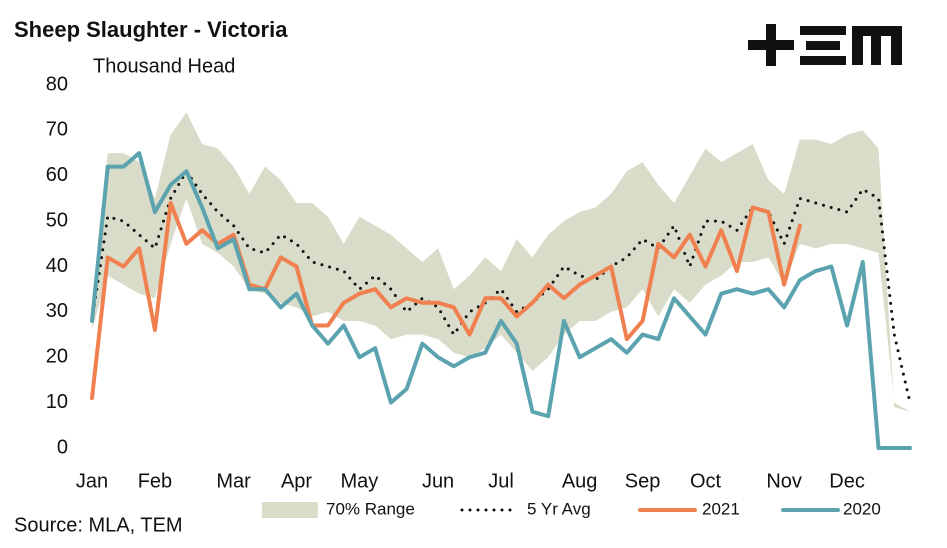  What do you see at coordinates (57, 266) in the screenshot?
I see `y-tick-label: 40` at bounding box center [57, 266].